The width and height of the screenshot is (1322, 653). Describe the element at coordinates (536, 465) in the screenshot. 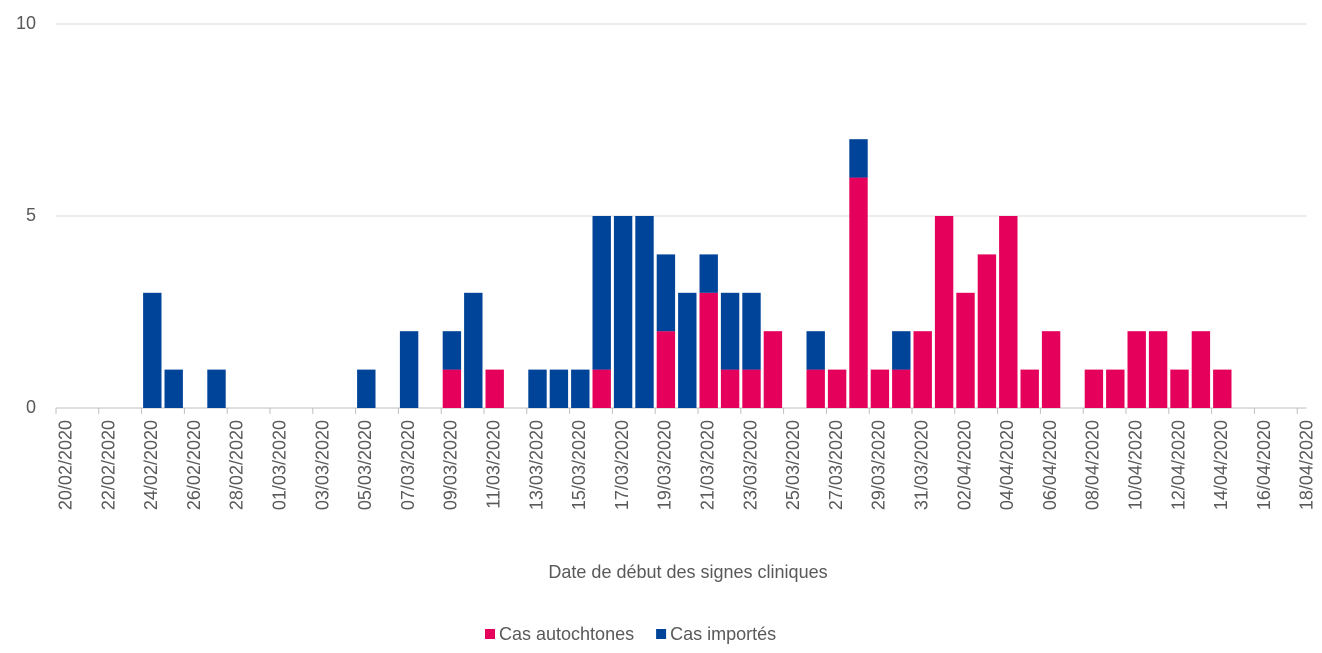

I see `x-tick-label: 13/03/2020` at that location.